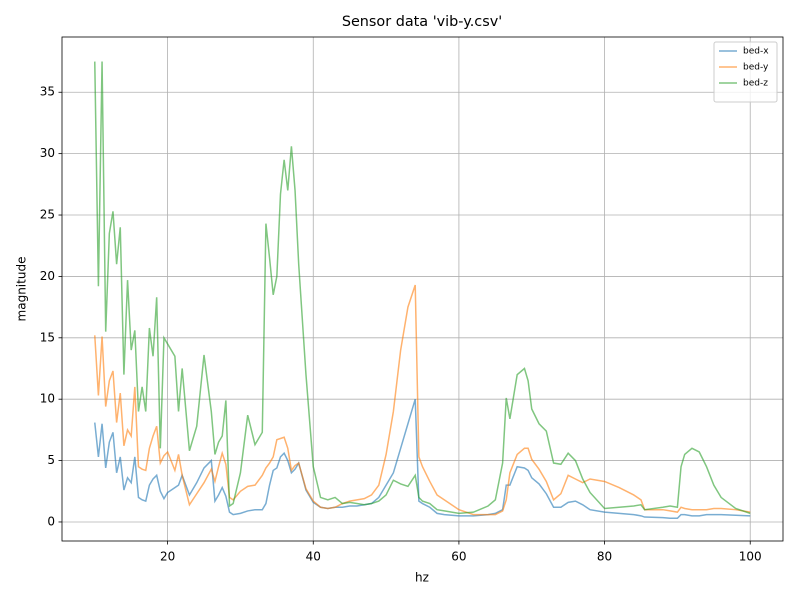  I want to click on y-tick-label: 10, so click(47, 399).